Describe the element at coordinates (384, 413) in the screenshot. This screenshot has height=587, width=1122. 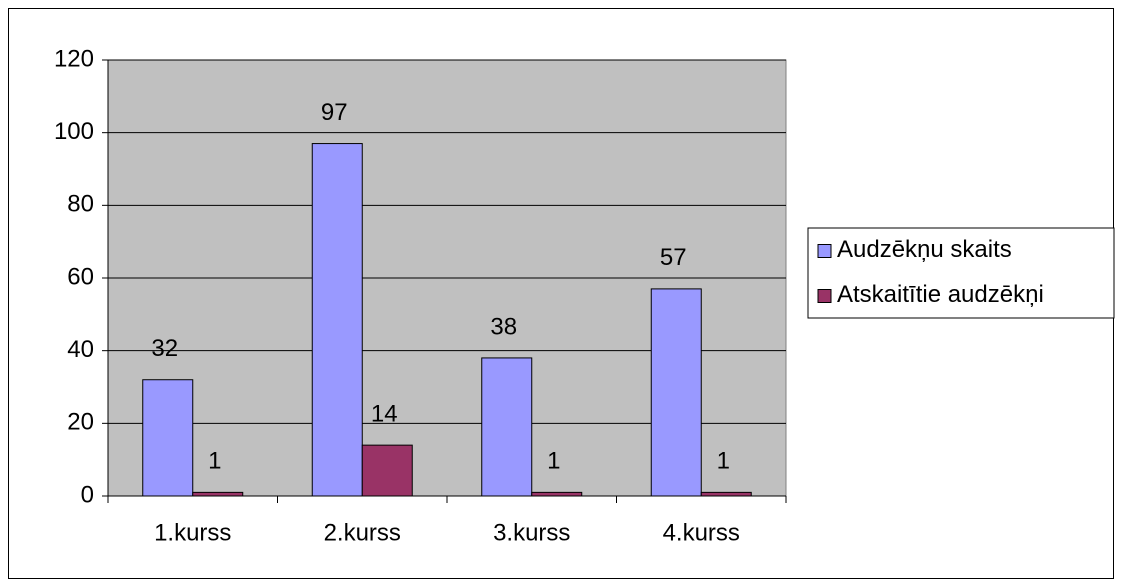
I see `data-label: 14` at that location.